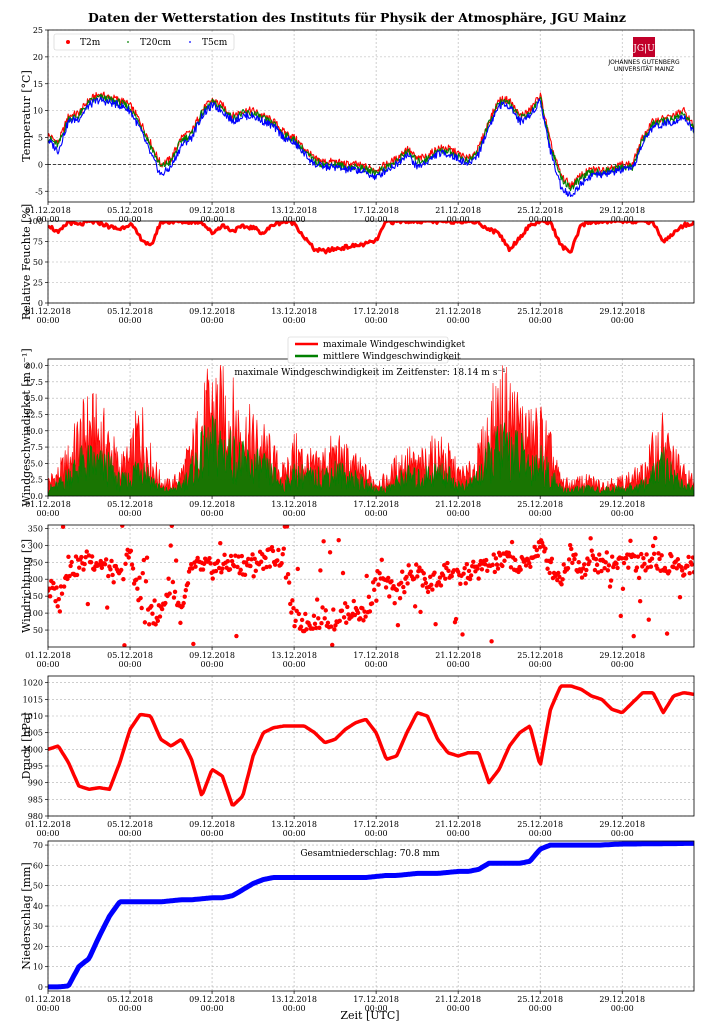 Image resolution: width=714 pixels, height=1024 pixels. Describe the element at coordinates (540, 824) in the screenshot. I see `x-tick-label-date: 25.12.2018` at that location.